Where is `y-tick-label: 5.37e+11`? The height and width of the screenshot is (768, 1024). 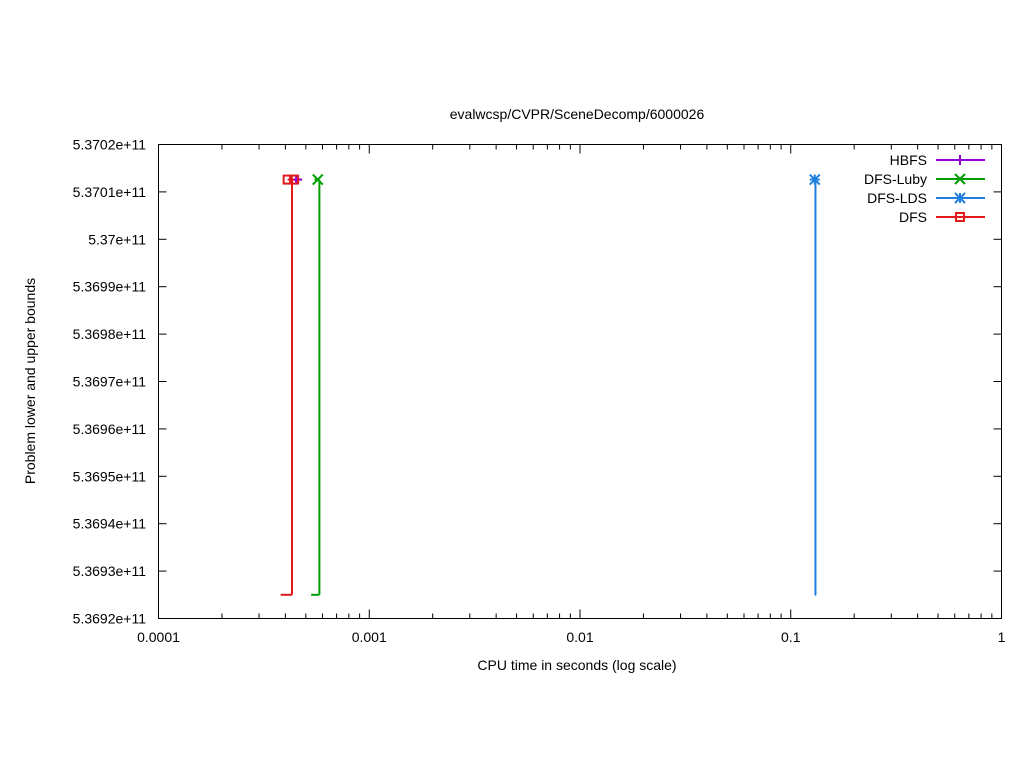
y-tick-label: 5.37e+11 is located at coordinates (117, 239).